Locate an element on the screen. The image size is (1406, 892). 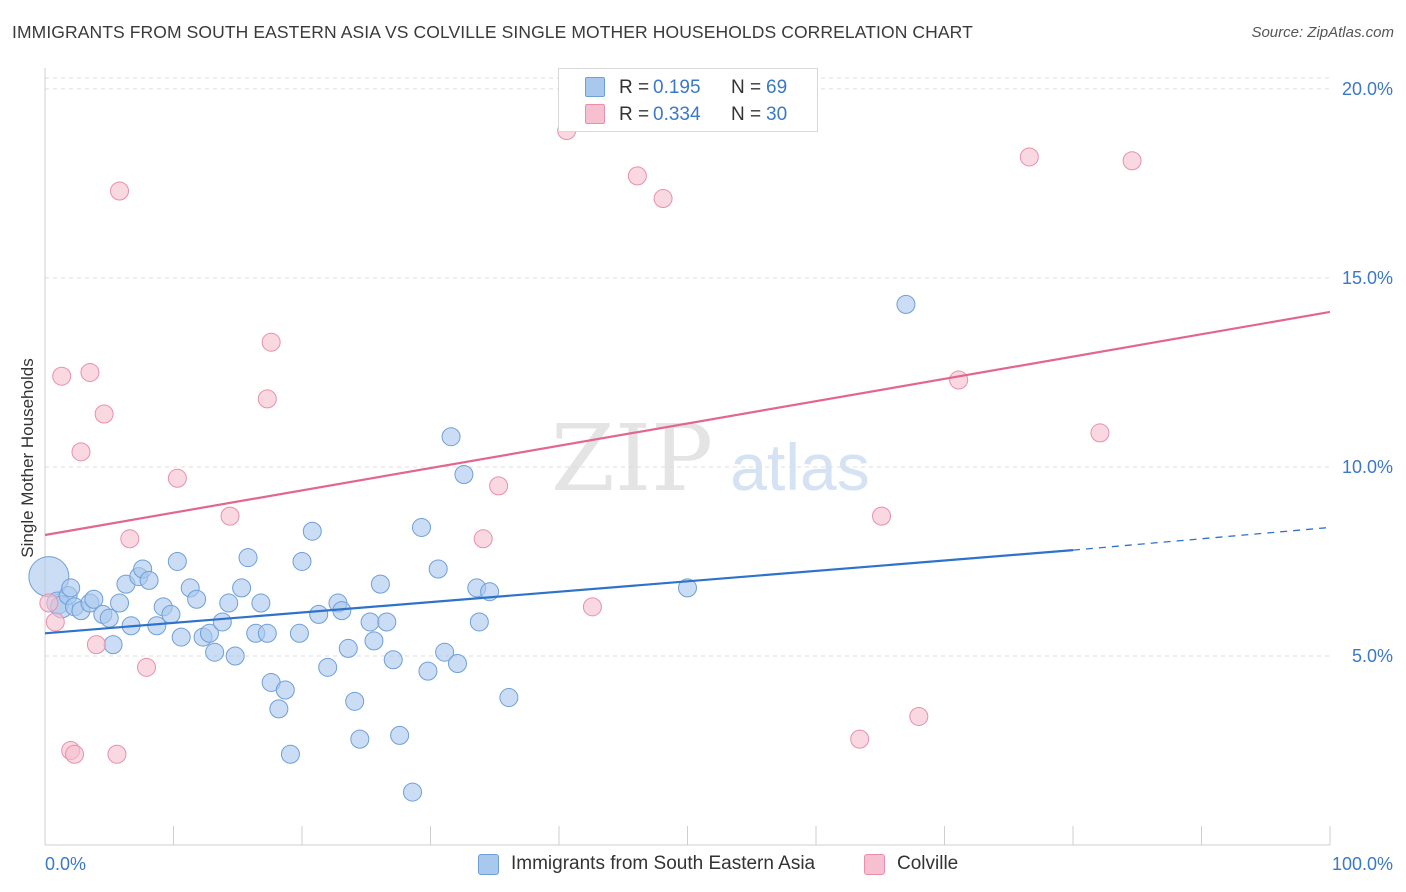
y-tick-label: 5.0% is located at coordinates (1372, 656).